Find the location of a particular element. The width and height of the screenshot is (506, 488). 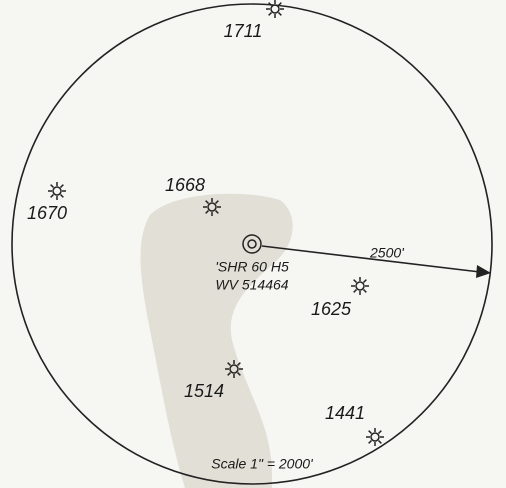

well-label: 1711 is located at coordinates (243, 31).